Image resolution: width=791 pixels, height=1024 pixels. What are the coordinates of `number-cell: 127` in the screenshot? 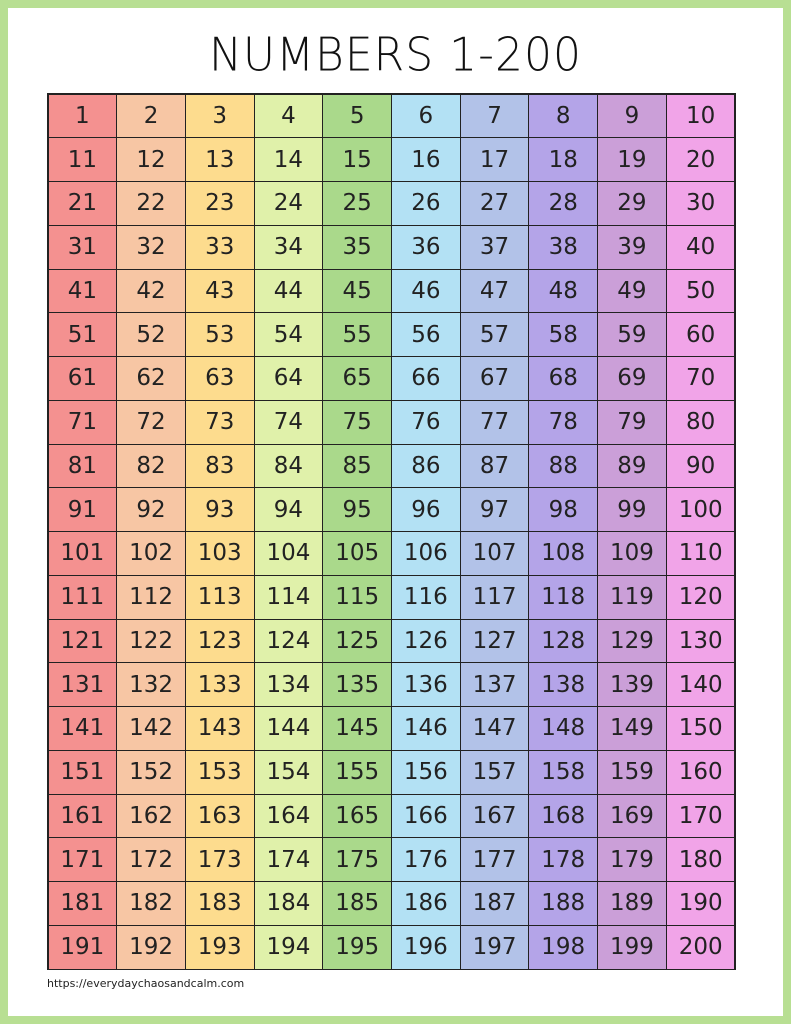 It's located at (494, 641).